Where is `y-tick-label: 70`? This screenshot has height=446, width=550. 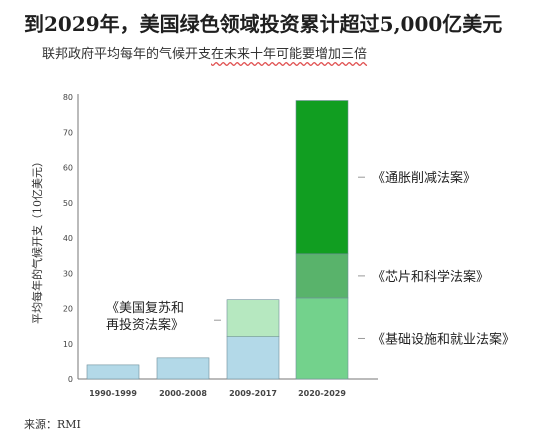
y-tick-label: 70 is located at coordinates (68, 132).